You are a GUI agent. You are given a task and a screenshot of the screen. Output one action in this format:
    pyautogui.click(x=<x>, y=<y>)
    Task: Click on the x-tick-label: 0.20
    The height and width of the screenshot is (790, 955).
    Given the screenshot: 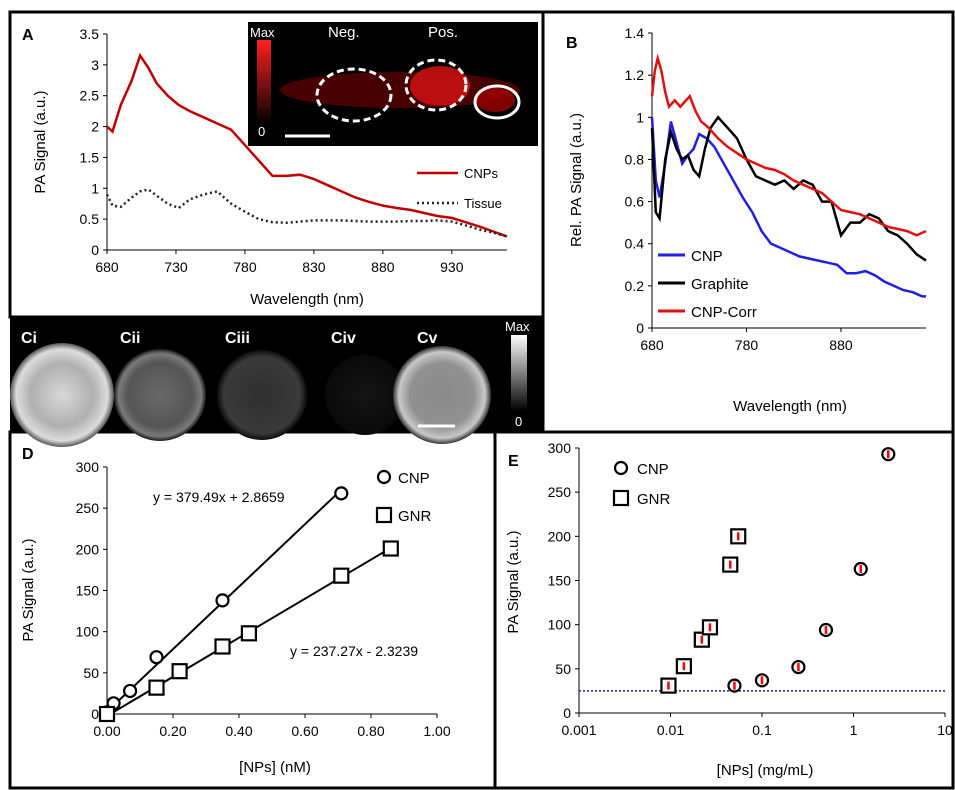 What is the action you would take?
    pyautogui.click(x=172, y=731)
    